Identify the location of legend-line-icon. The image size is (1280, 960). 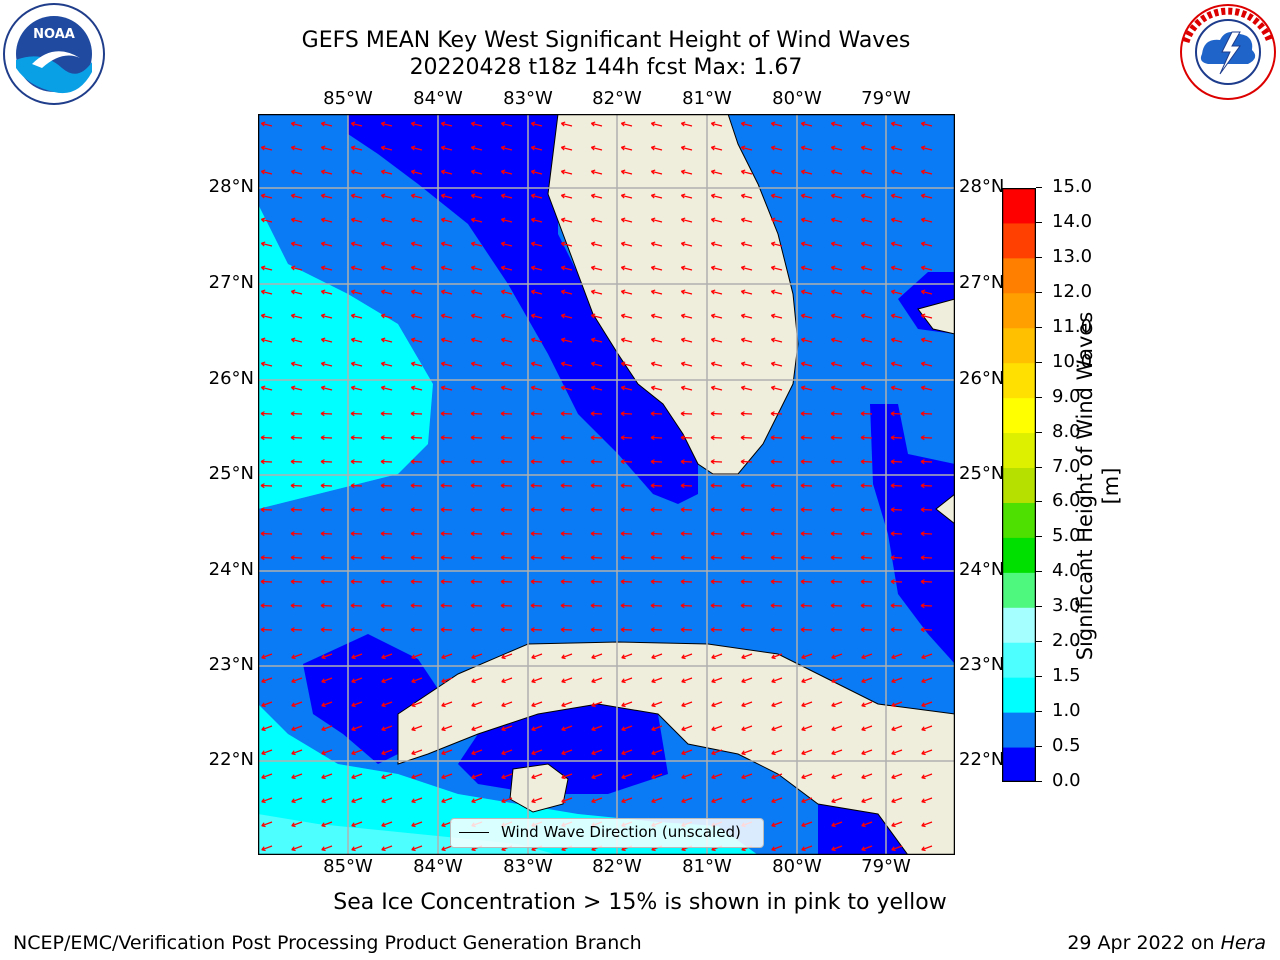
(474, 832).